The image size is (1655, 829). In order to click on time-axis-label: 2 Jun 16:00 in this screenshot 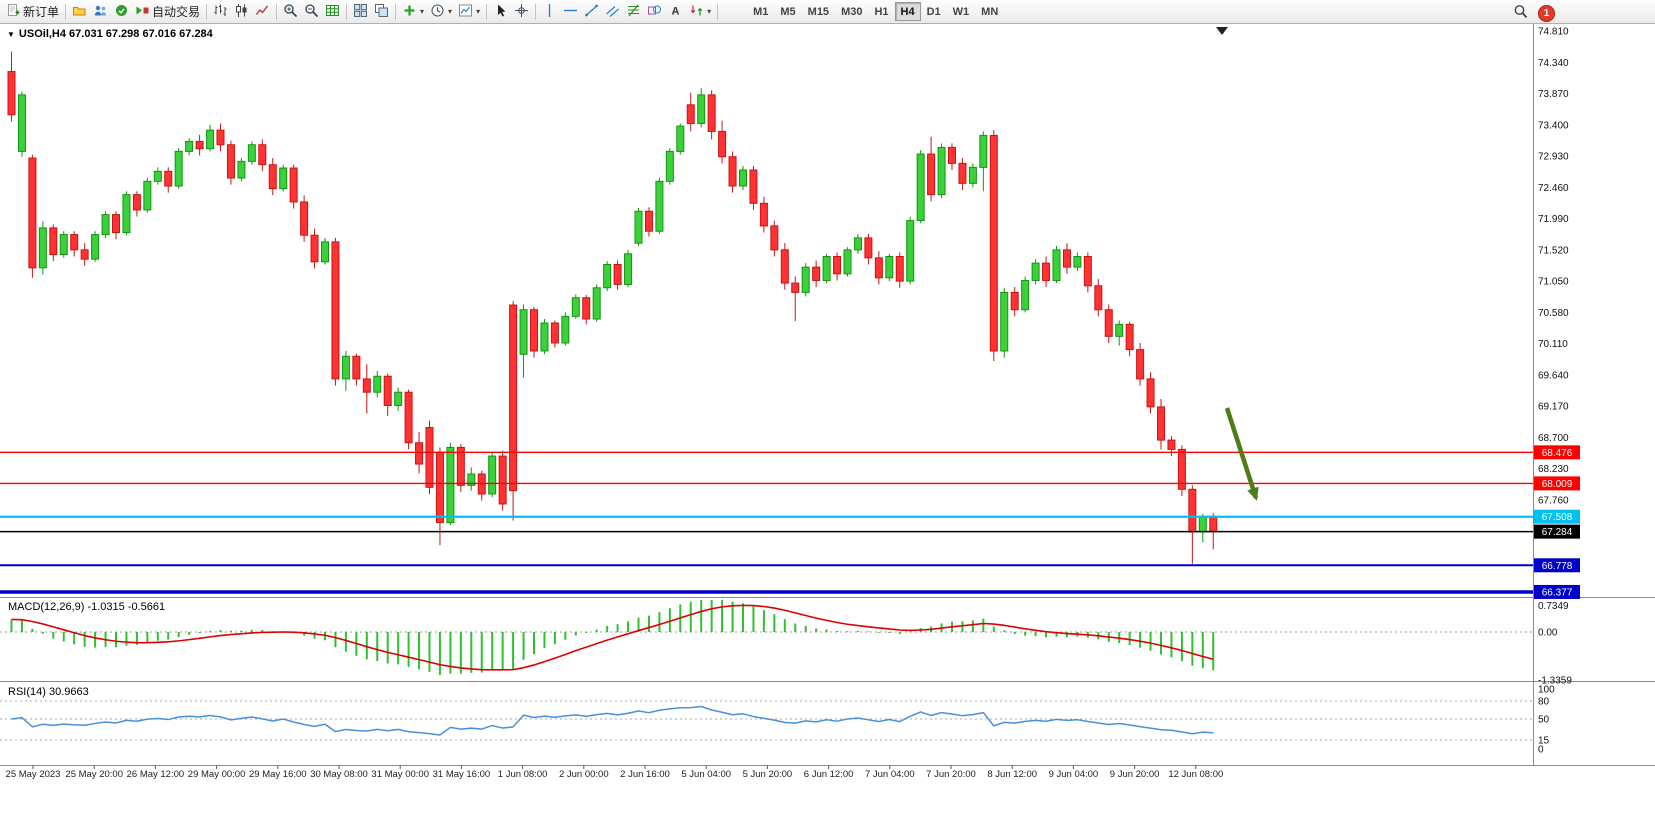, I will do `click(645, 774)`.